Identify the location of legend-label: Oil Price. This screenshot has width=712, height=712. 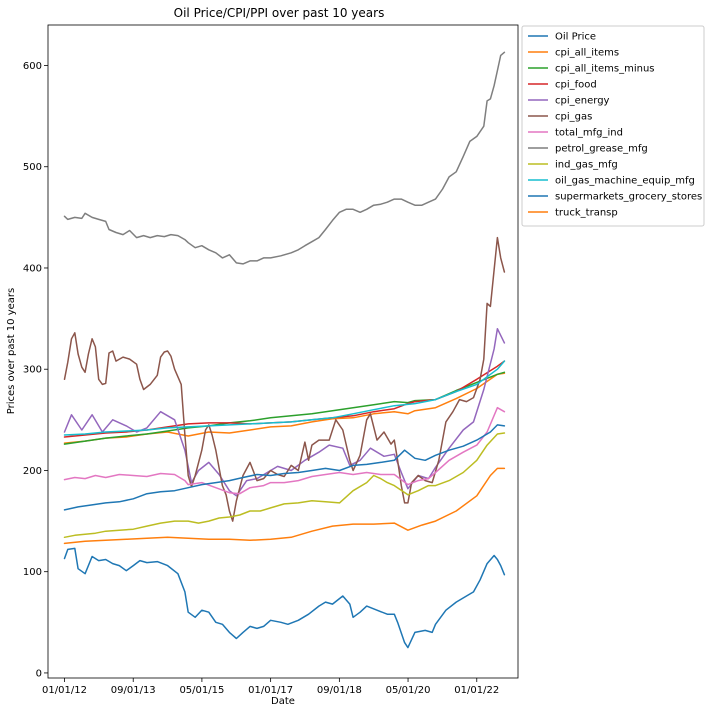
(575, 37).